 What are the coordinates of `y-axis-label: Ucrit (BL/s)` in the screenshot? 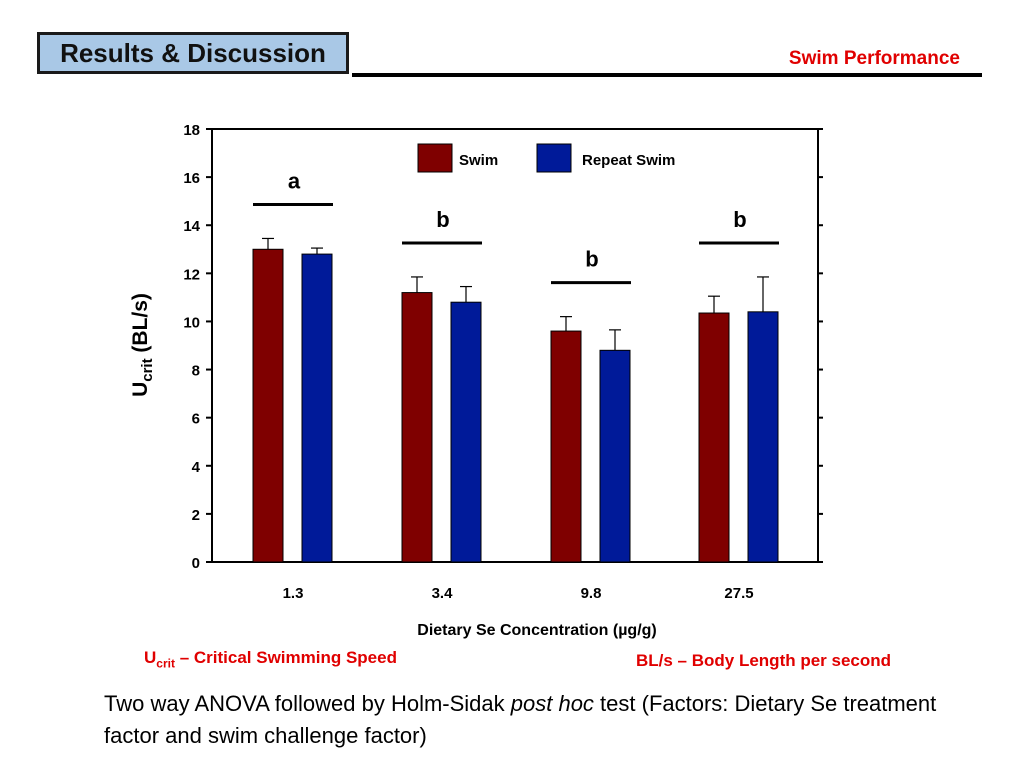 It's located at (142, 345).